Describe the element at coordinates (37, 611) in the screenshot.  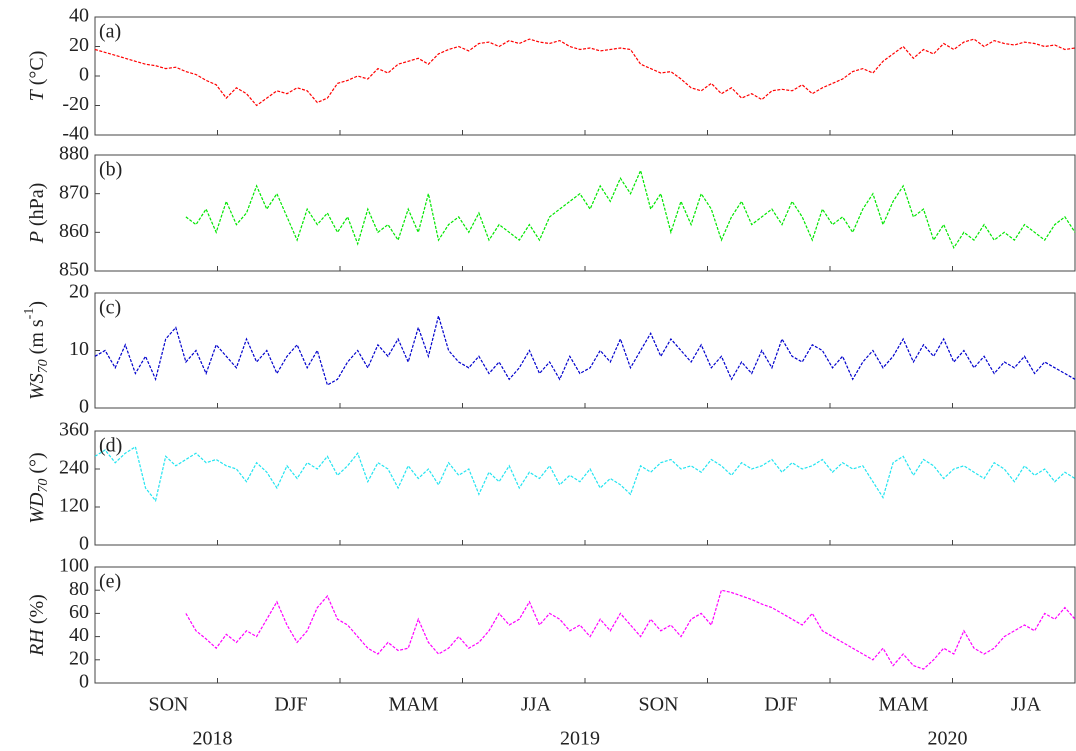
I see `y-axis-label-part: (%)` at that location.